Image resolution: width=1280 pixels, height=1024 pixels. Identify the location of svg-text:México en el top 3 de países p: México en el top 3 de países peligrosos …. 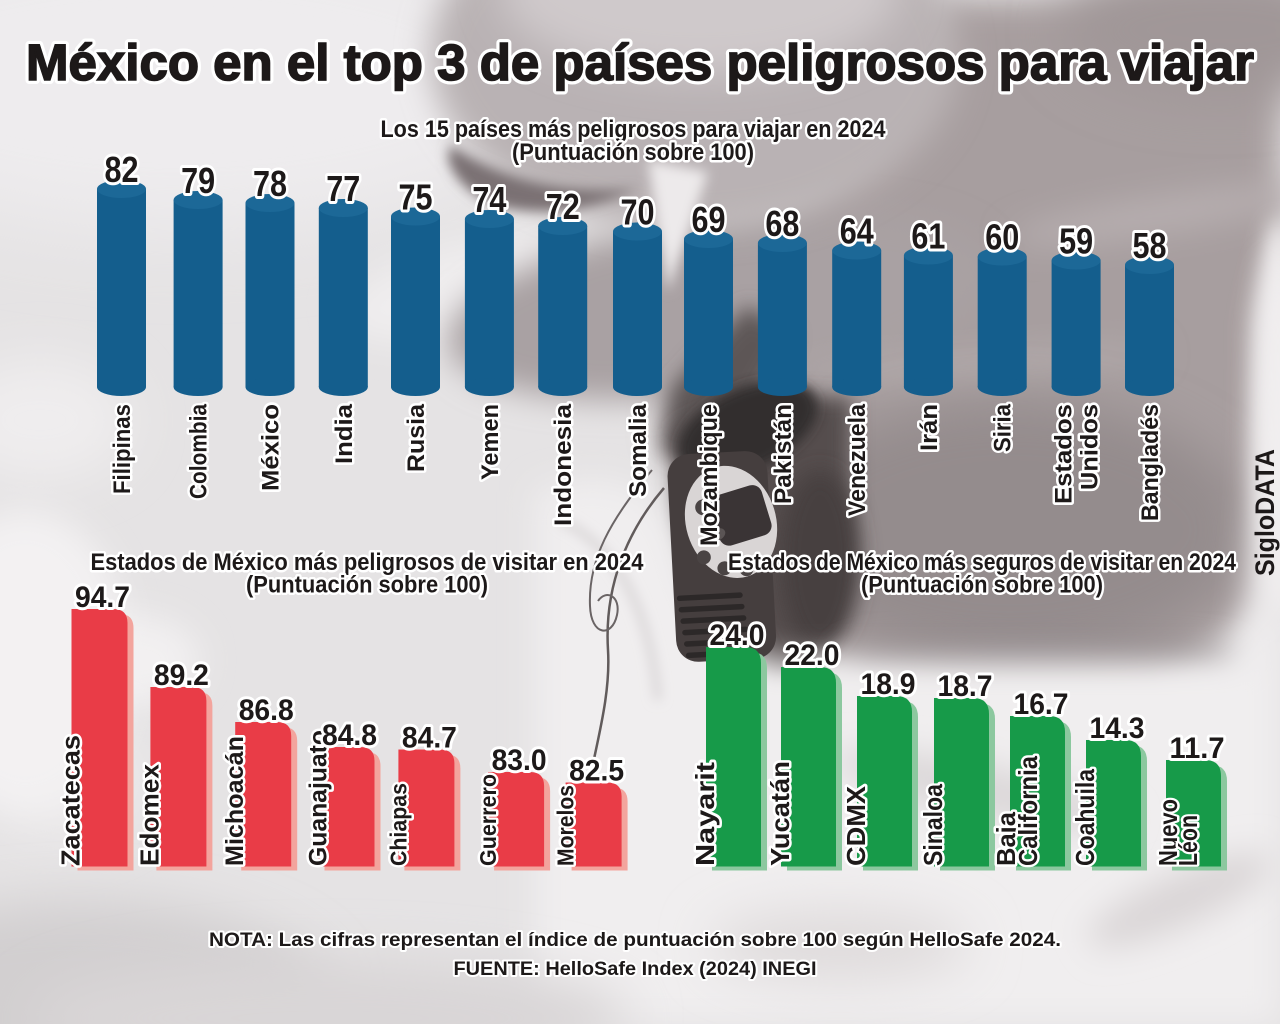
(640, 62).